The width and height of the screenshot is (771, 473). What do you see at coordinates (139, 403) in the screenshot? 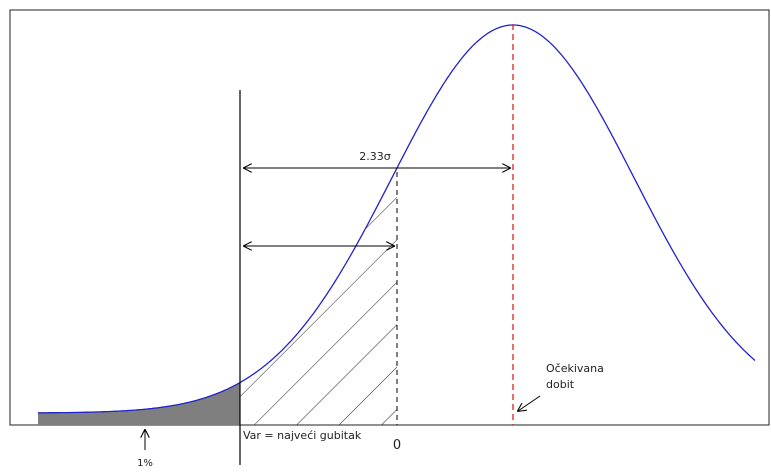
I see `tail-area` at bounding box center [139, 403].